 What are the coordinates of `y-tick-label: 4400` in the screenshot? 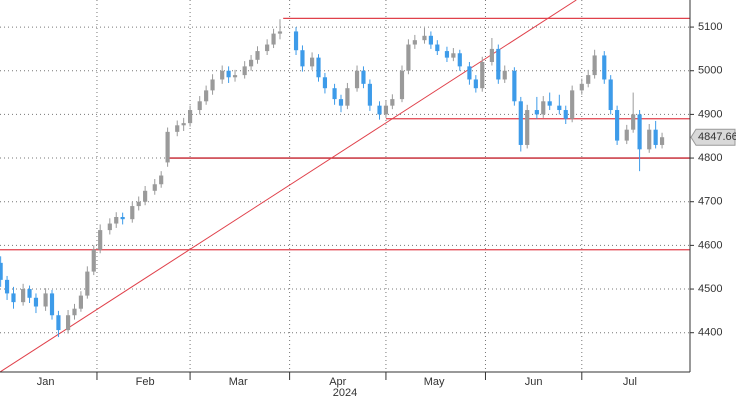 It's located at (710, 333).